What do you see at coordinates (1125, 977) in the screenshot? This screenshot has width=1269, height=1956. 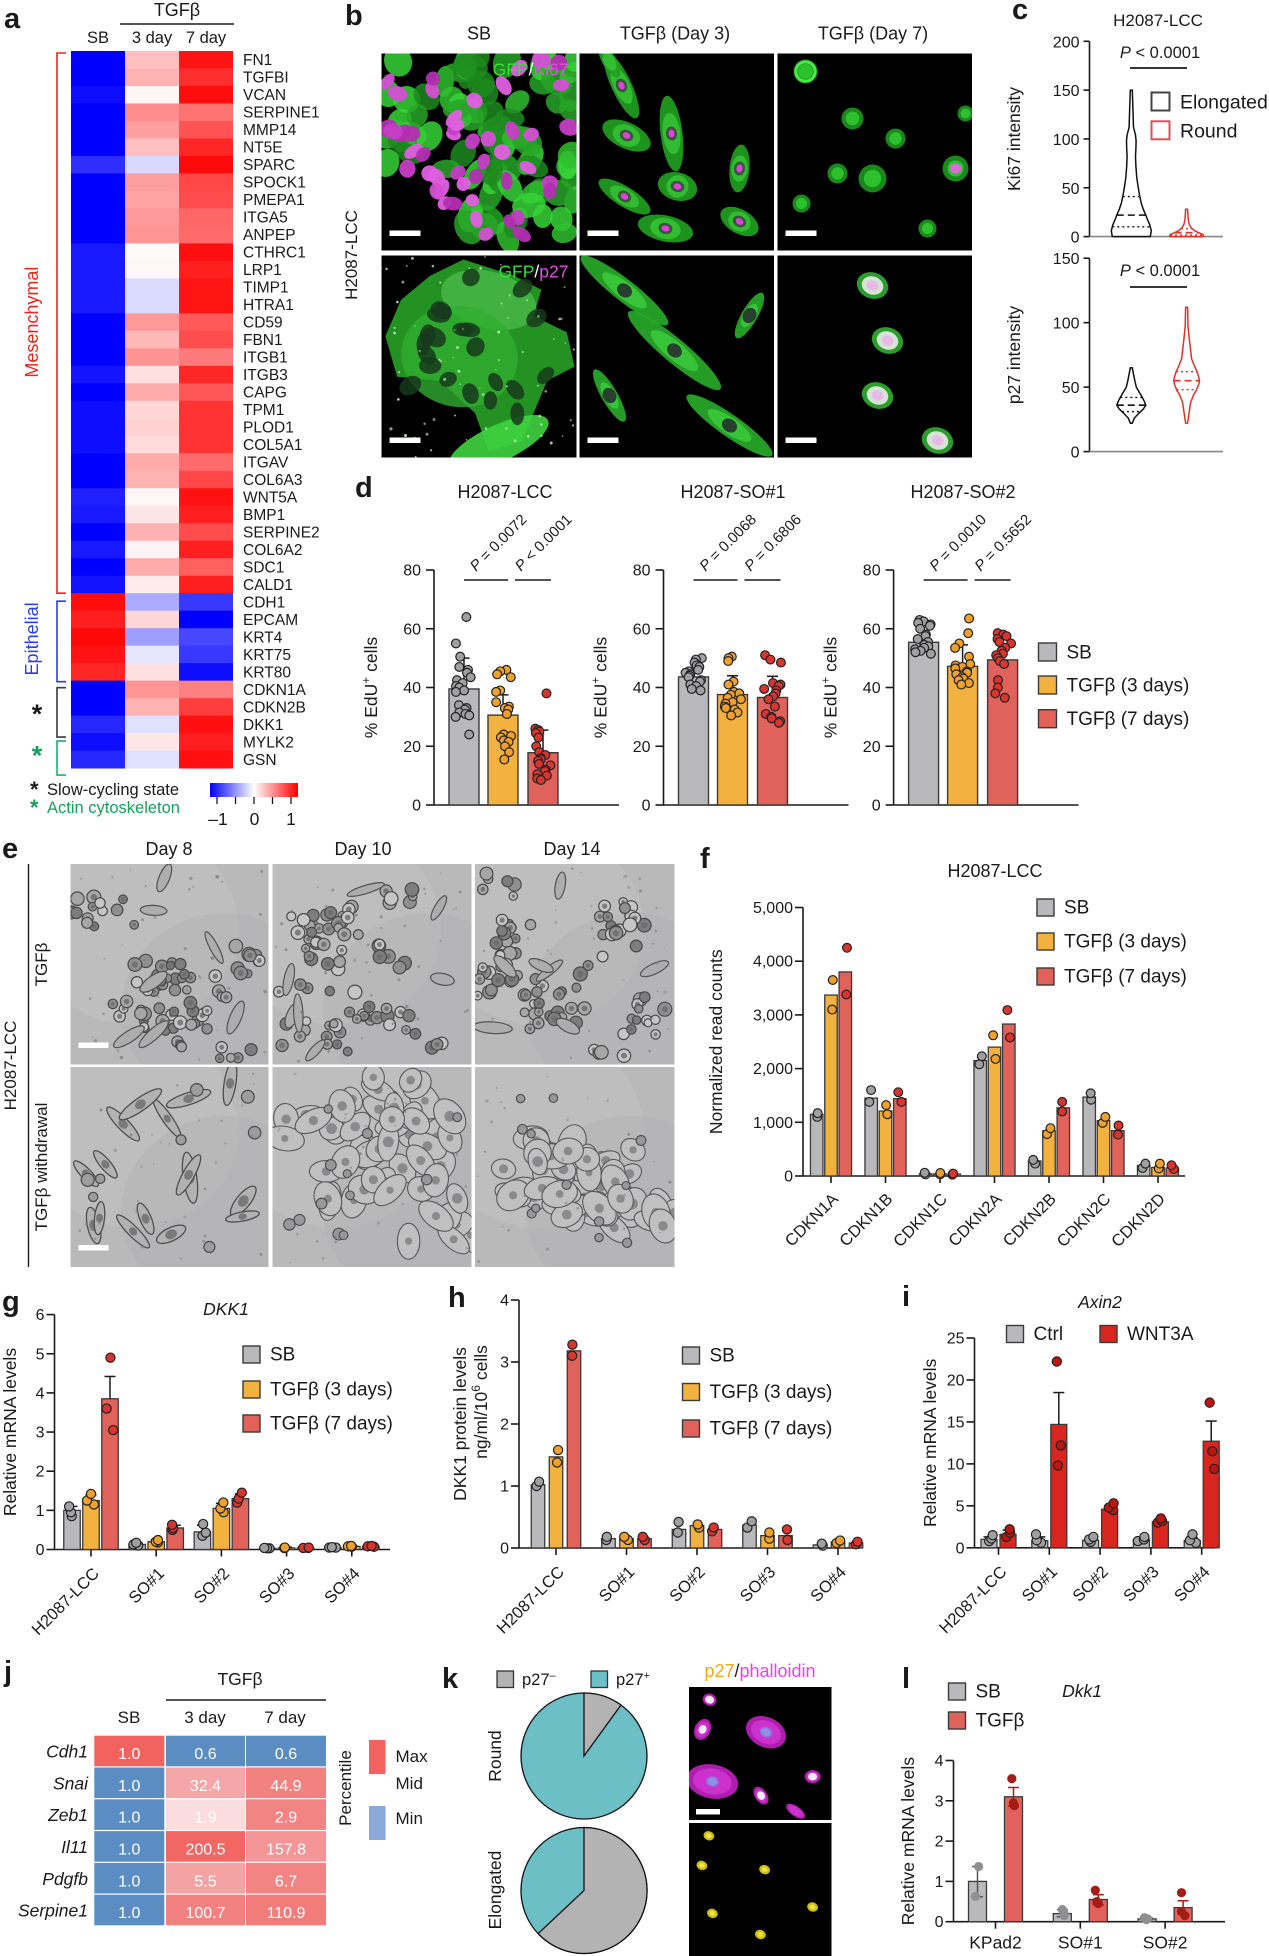 I see `svg-text: TGFβ (7 days)` at bounding box center [1125, 977].